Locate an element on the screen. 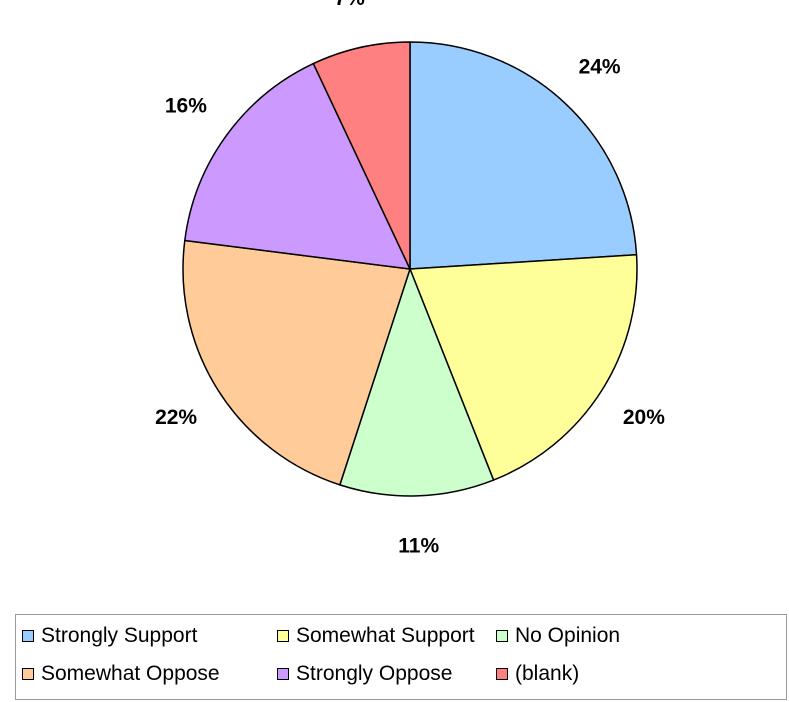 Image resolution: width=789 pixels, height=702 pixels. legend-swatch-blank is located at coordinates (502, 674).